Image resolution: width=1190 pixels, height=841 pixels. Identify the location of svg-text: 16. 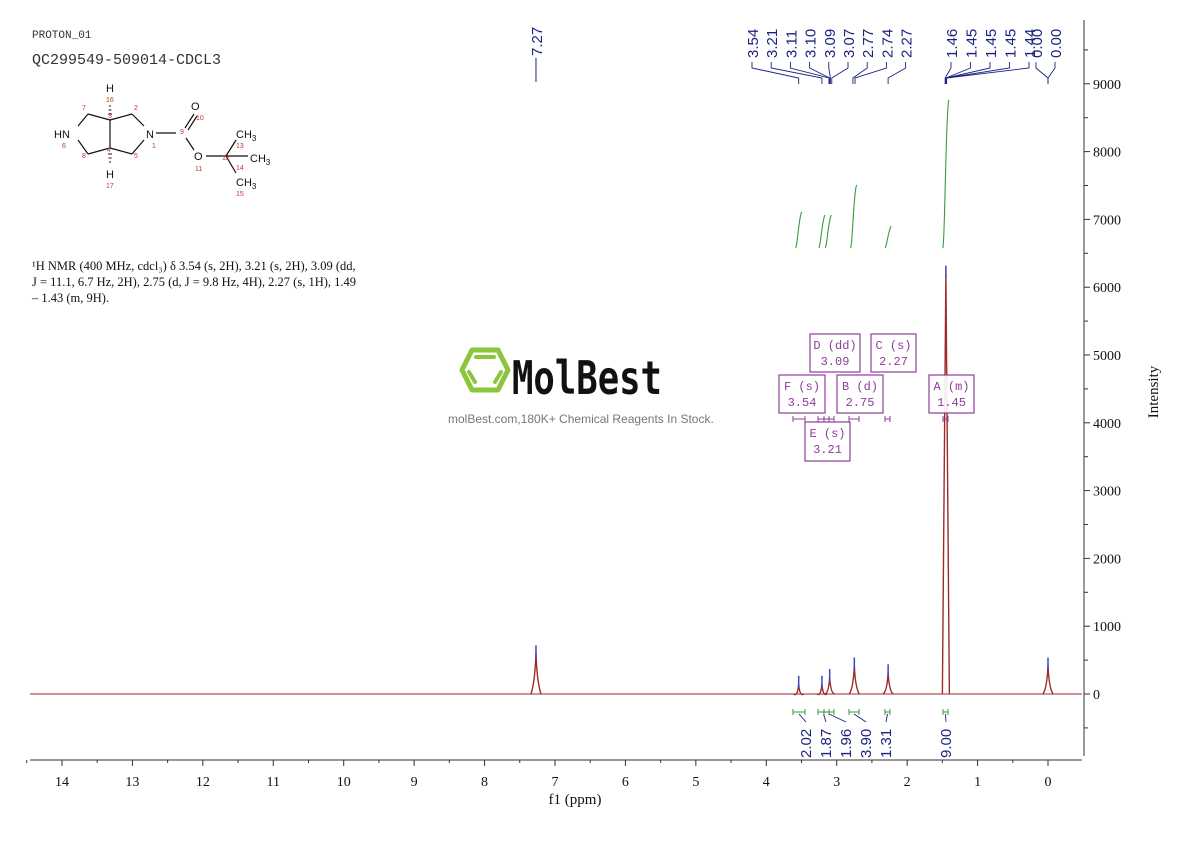
(110, 100).